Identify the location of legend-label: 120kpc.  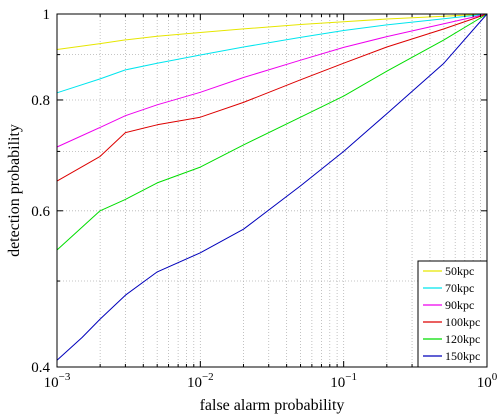
(462, 339).